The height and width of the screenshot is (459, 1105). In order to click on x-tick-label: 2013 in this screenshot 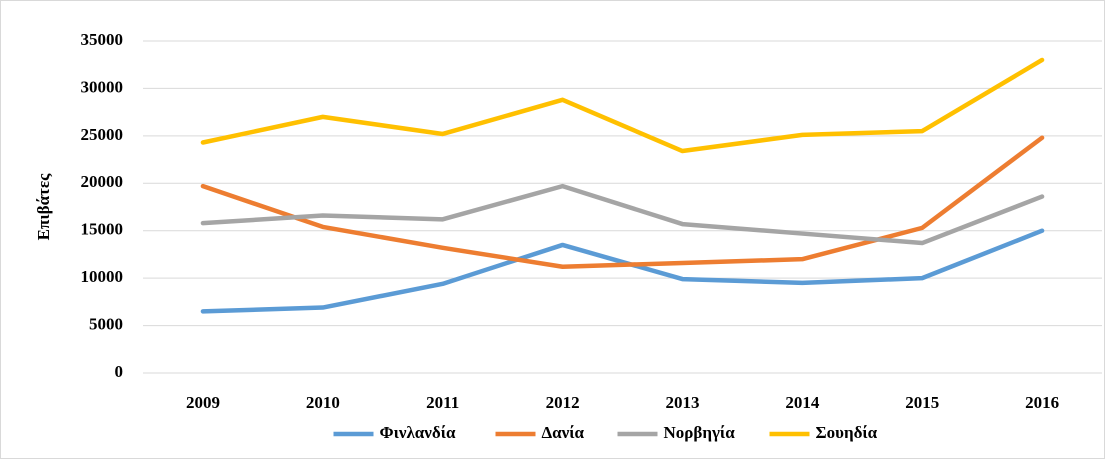, I will do `click(682, 402)`.